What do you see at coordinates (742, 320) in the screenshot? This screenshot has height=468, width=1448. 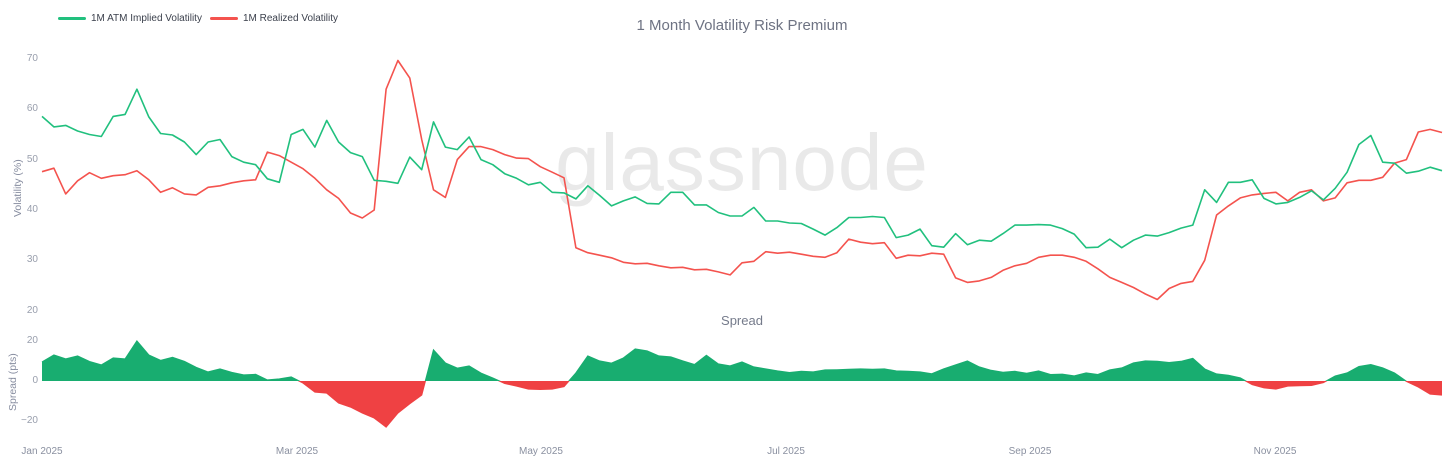 I see `spread-panel-title: Spread` at bounding box center [742, 320].